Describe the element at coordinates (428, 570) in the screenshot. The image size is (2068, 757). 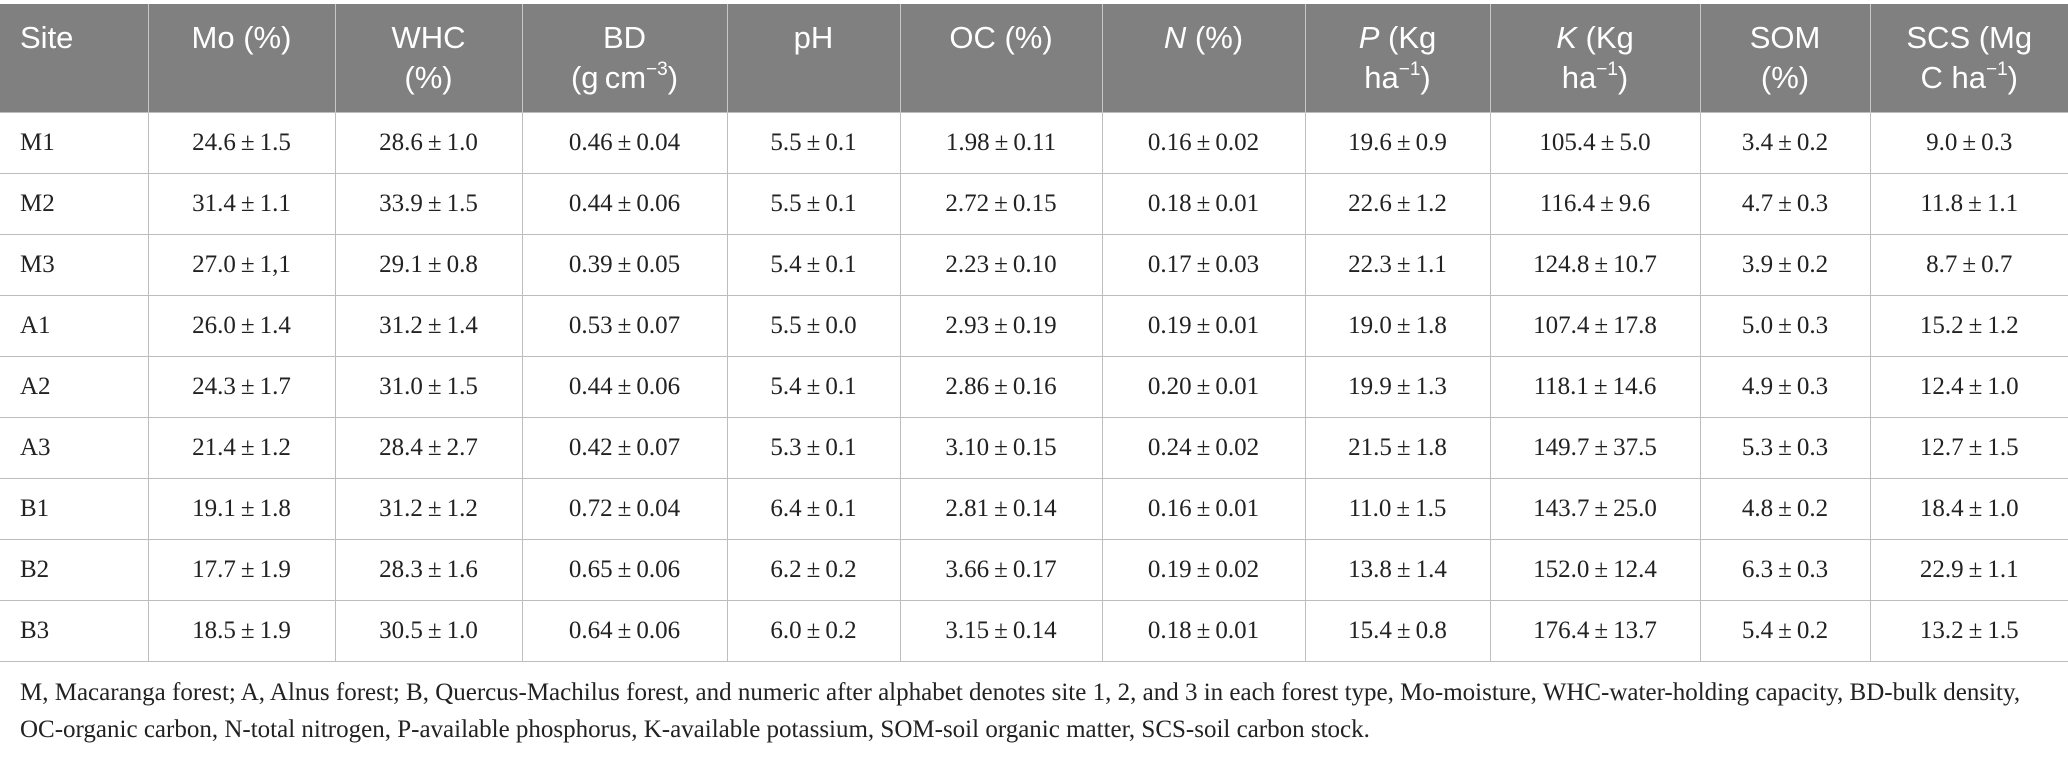
I see `value-cell-whc: 28.3 ± 1.6` at that location.